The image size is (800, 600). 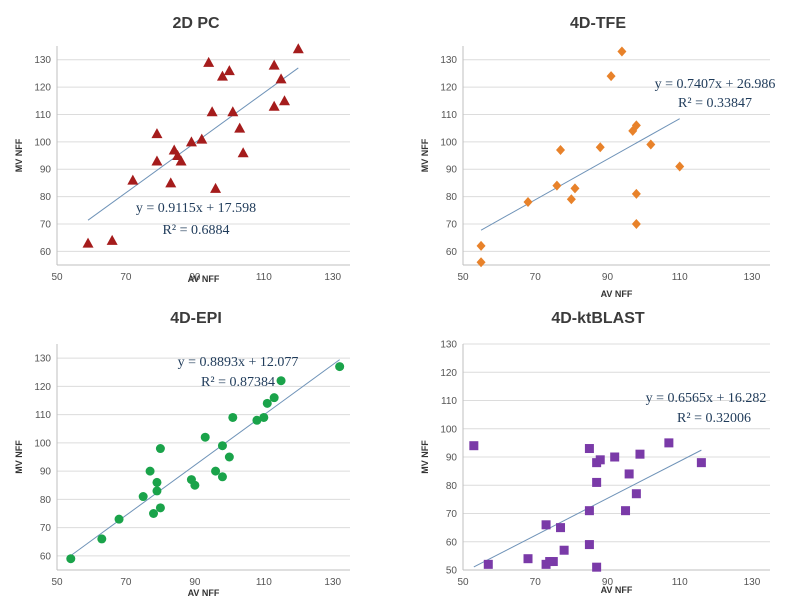 I want to click on y-tick-label: 100, so click(x=42, y=142).